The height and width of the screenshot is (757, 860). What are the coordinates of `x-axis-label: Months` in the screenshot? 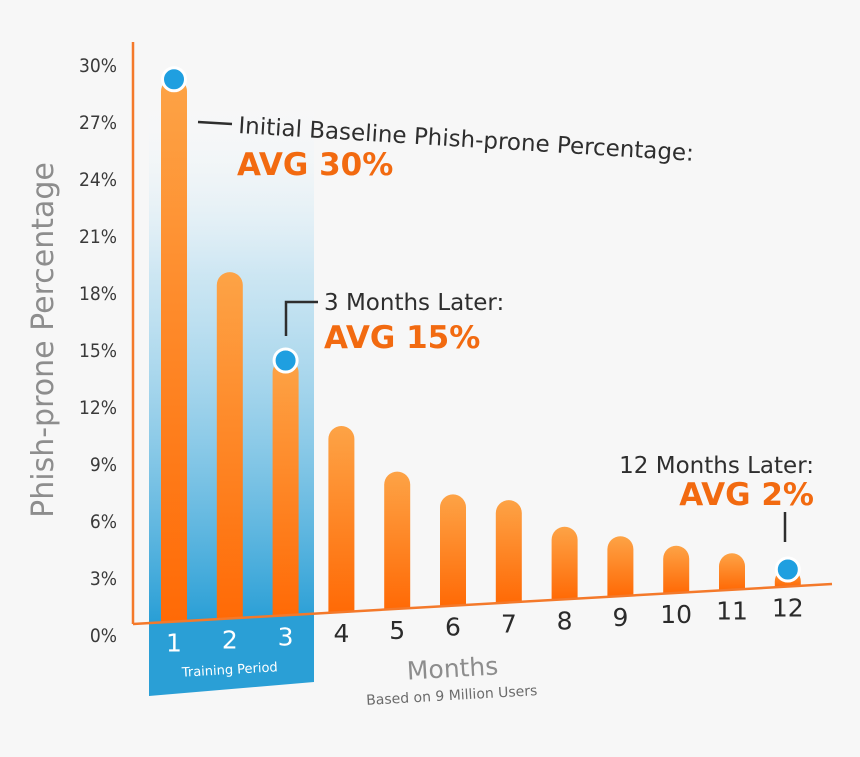 It's located at (452, 668).